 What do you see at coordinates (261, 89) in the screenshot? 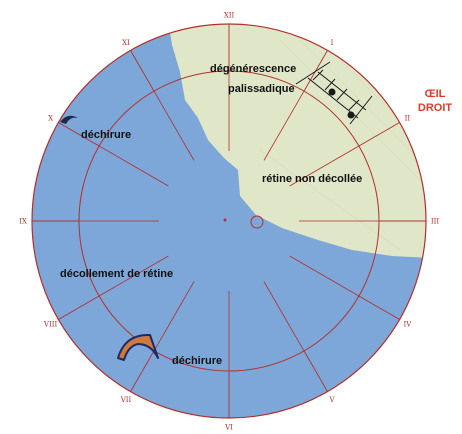
I see `label-degeneration-line2: palissadique` at bounding box center [261, 89].